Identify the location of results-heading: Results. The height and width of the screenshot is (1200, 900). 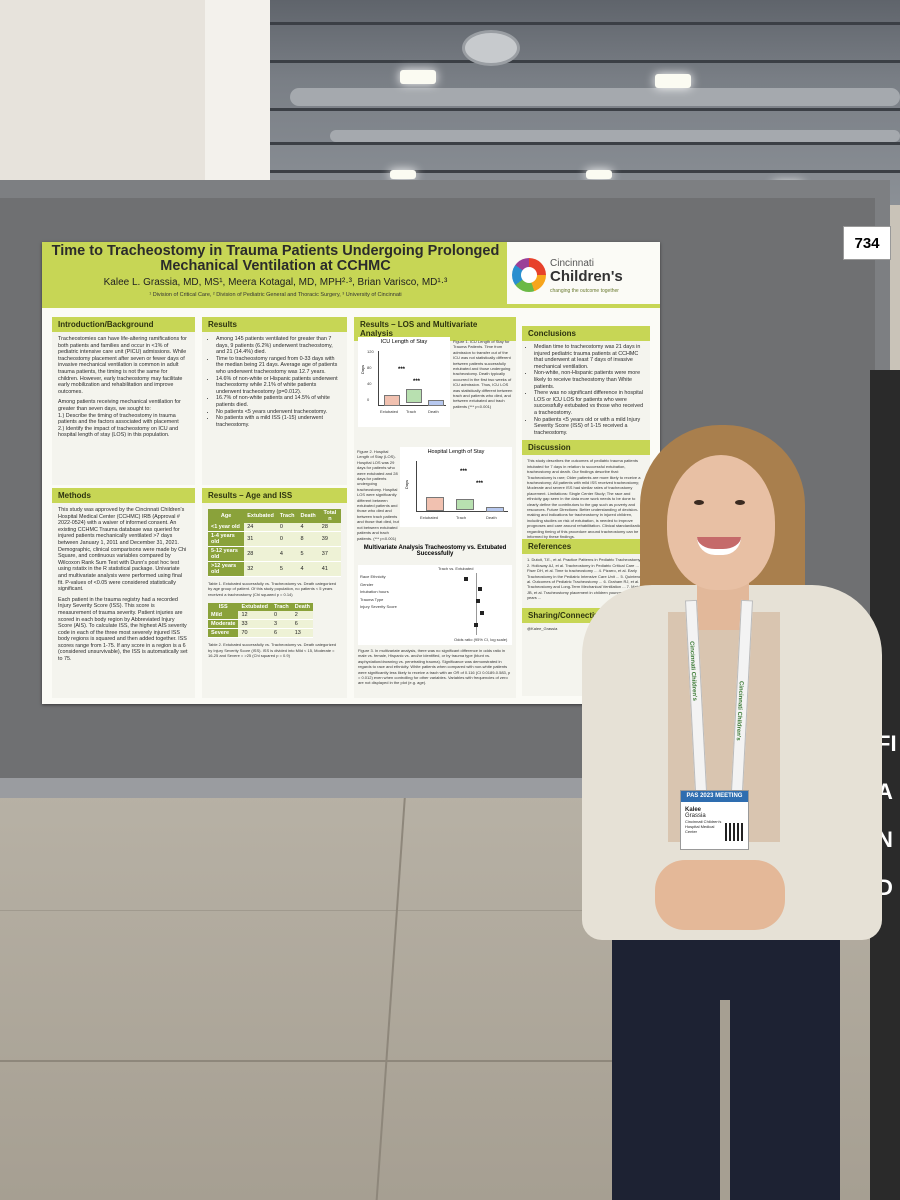
(274, 324).